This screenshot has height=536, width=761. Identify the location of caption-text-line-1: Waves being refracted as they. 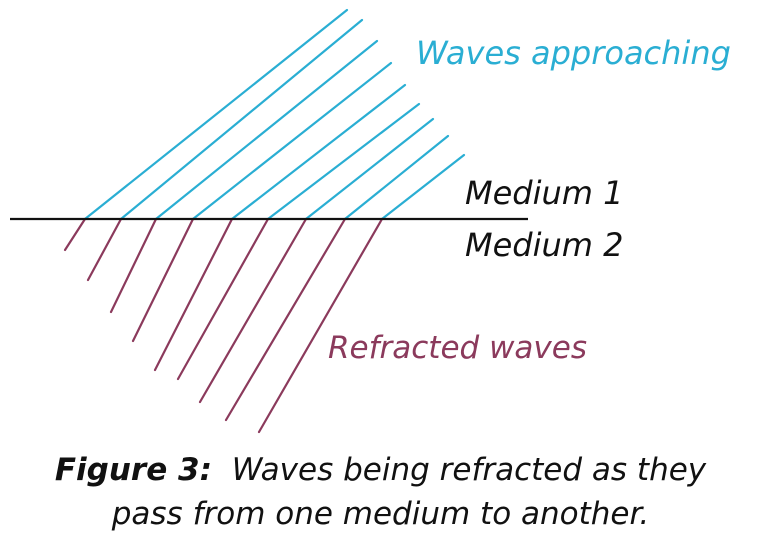
(469, 470).